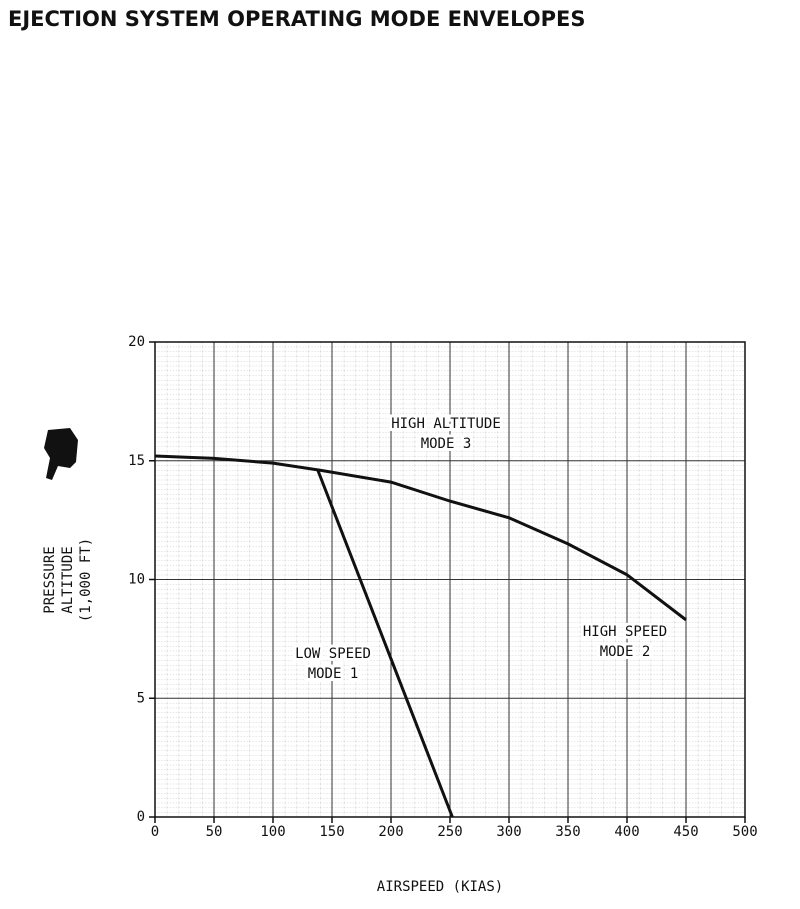 Image resolution: width=800 pixels, height=909 pixels. Describe the element at coordinates (685, 832) in the screenshot. I see `x-tick-label: 450` at that location.